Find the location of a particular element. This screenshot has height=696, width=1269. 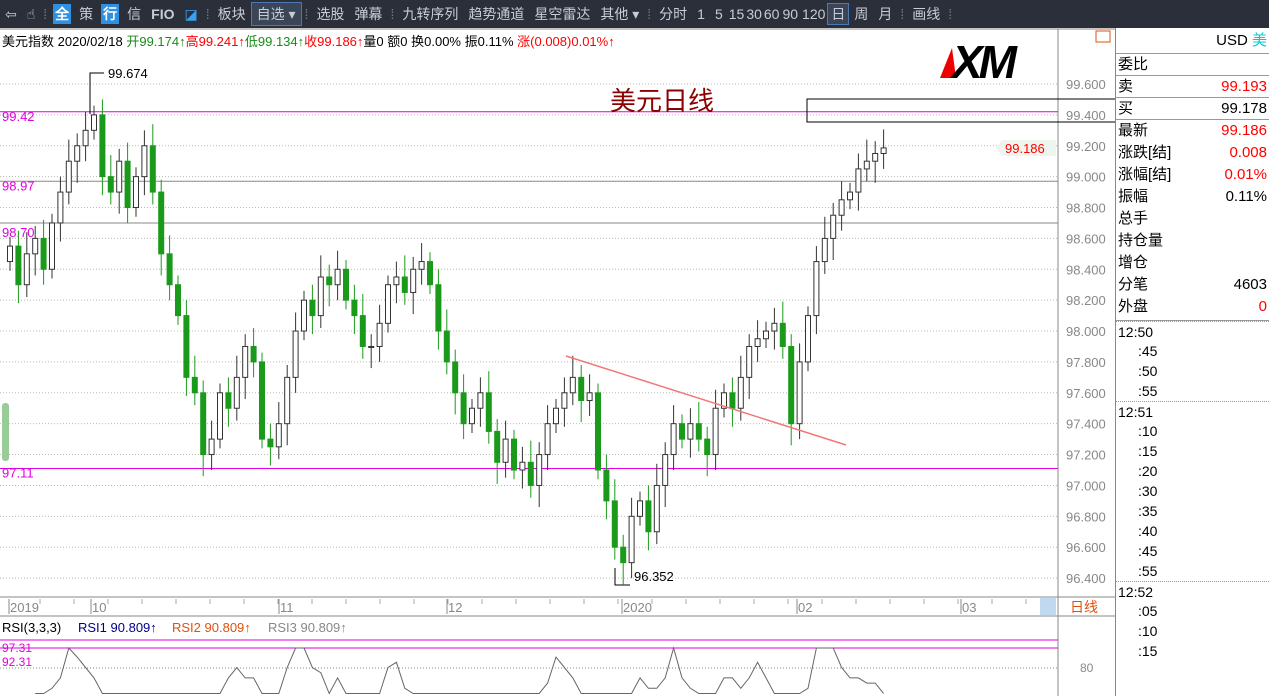

menu-draw: 画线 is located at coordinates (926, 14).